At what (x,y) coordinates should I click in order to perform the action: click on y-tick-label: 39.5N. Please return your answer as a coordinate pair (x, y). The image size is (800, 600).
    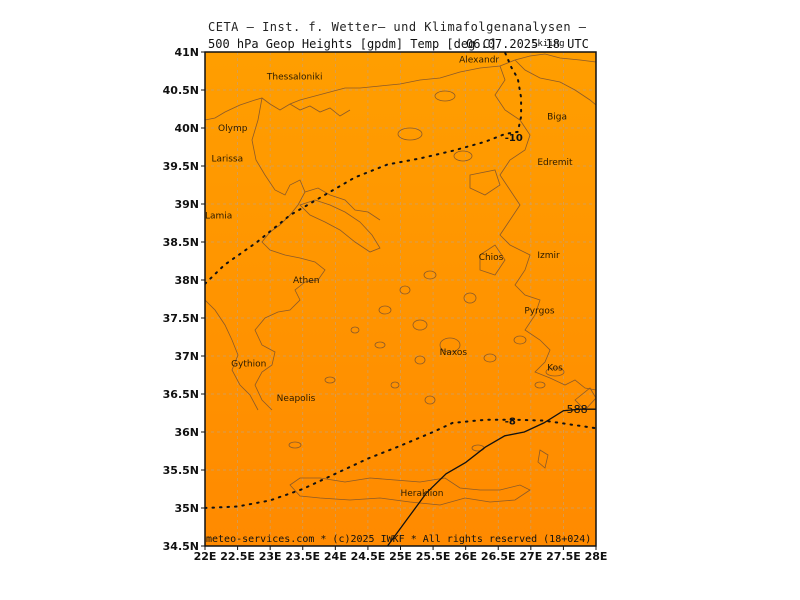
    Looking at the image, I should click on (181, 166).